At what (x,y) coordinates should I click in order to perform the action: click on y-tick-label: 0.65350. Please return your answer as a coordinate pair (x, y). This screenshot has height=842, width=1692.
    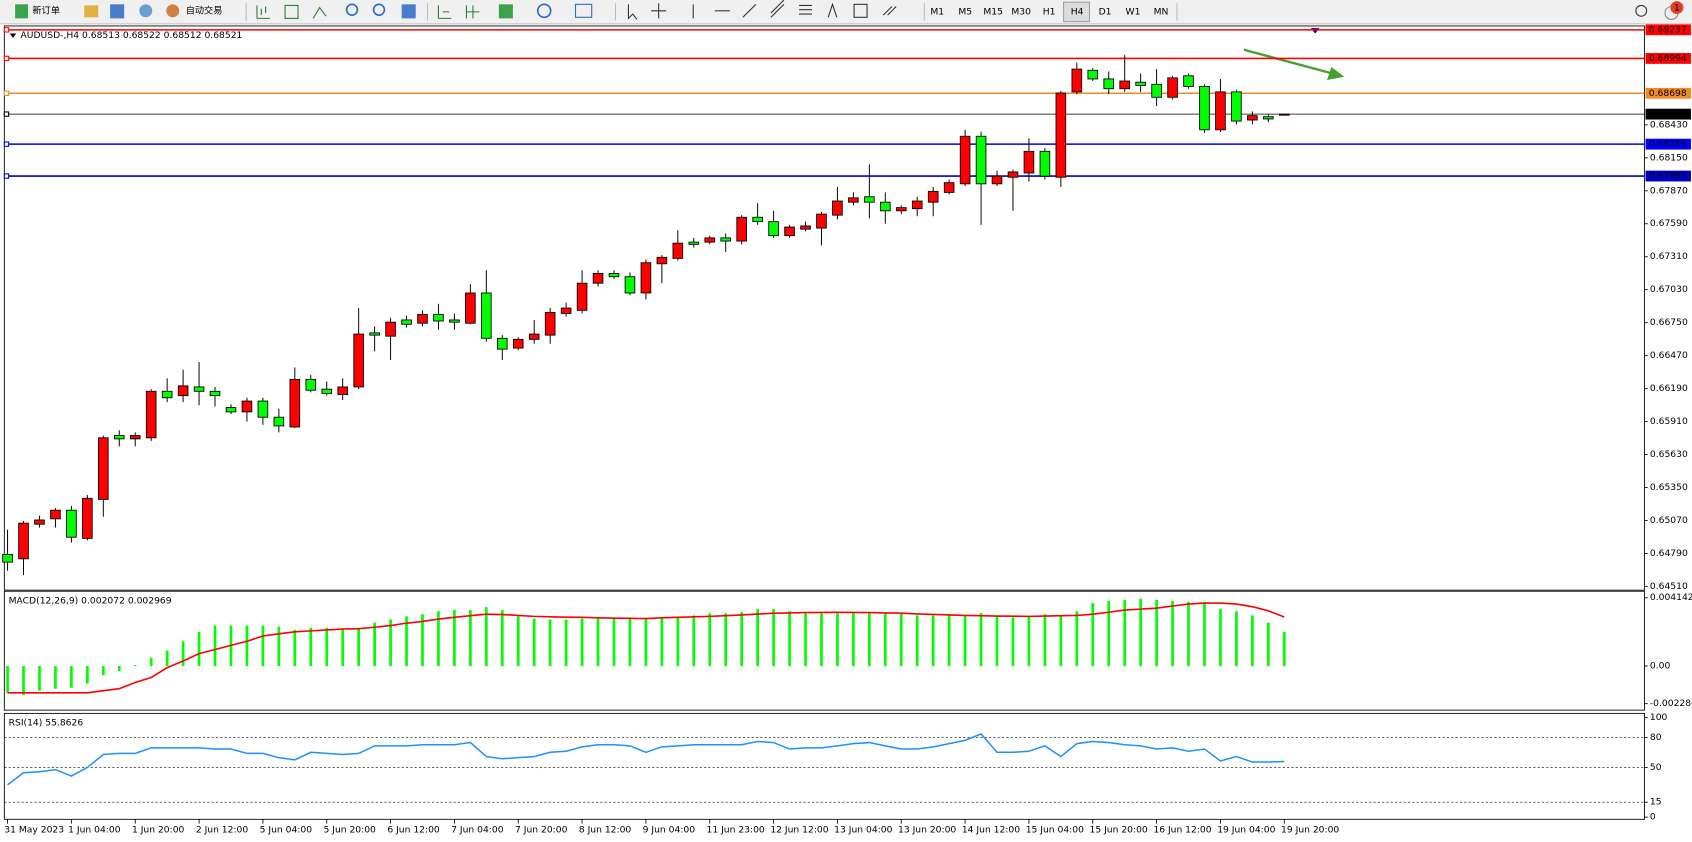
    Looking at the image, I should click on (1669, 487).